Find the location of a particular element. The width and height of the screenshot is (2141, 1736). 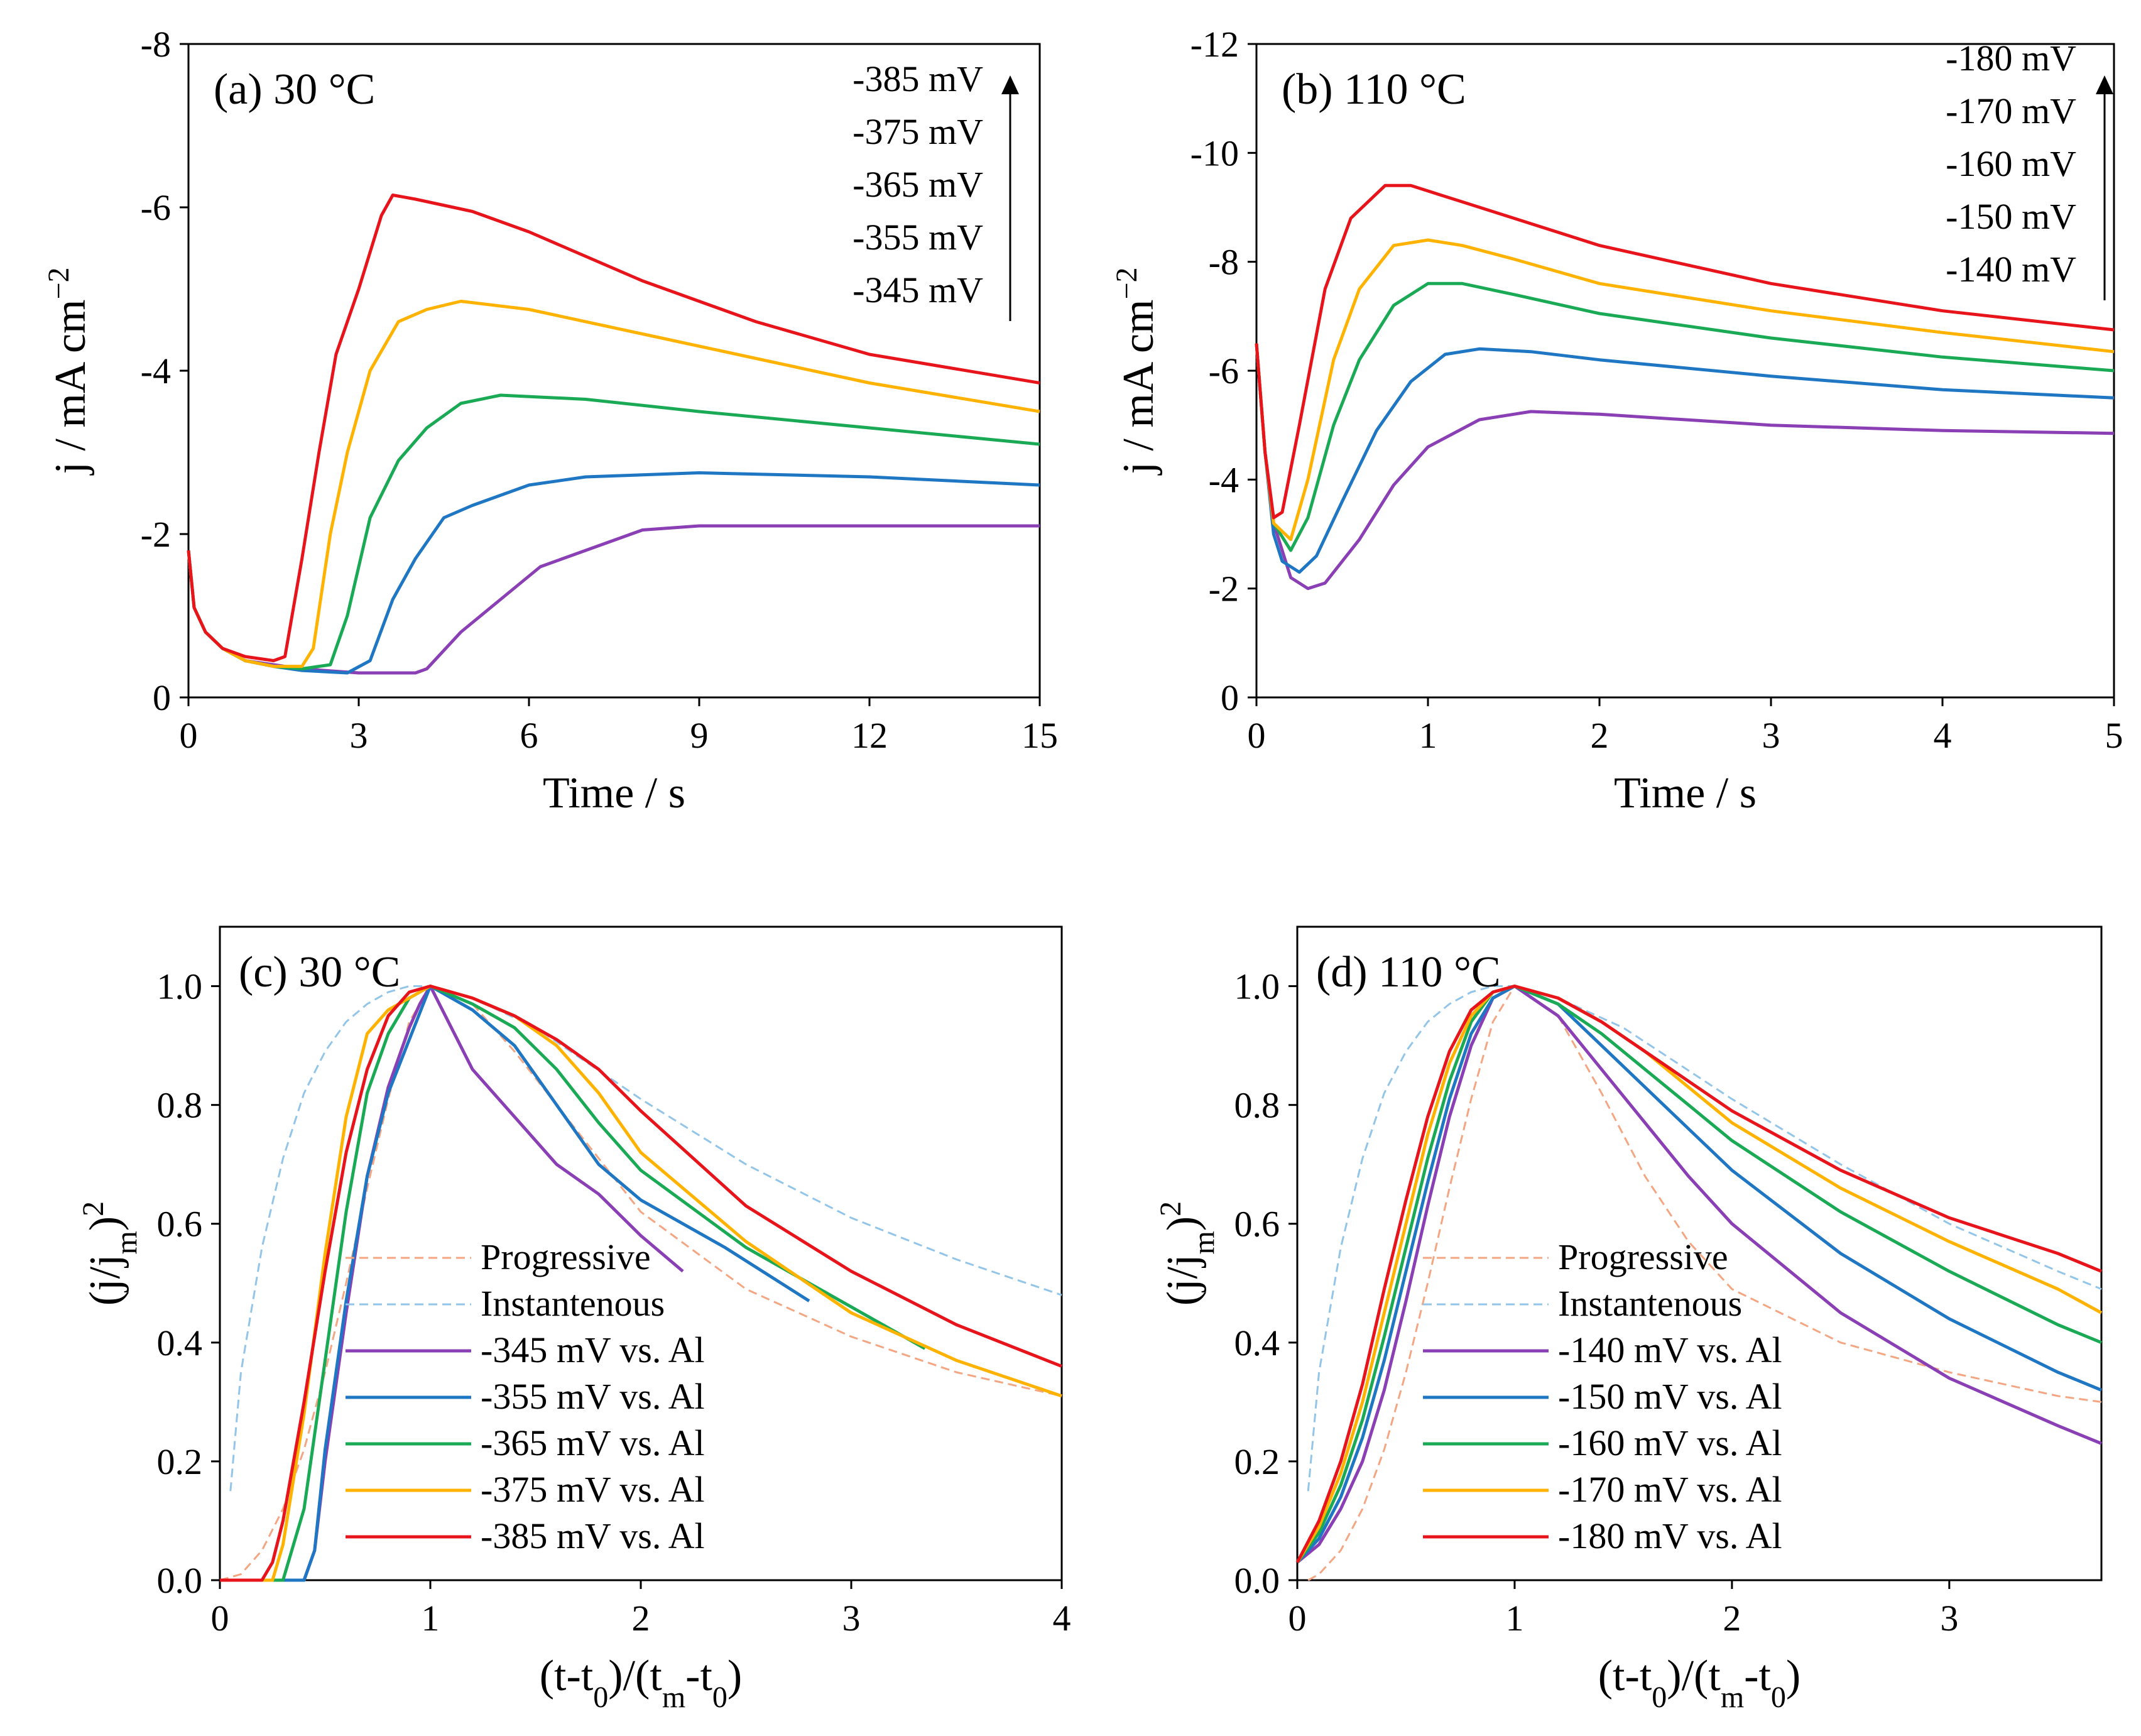

series-line--140-mV is located at coordinates (1685, 467).